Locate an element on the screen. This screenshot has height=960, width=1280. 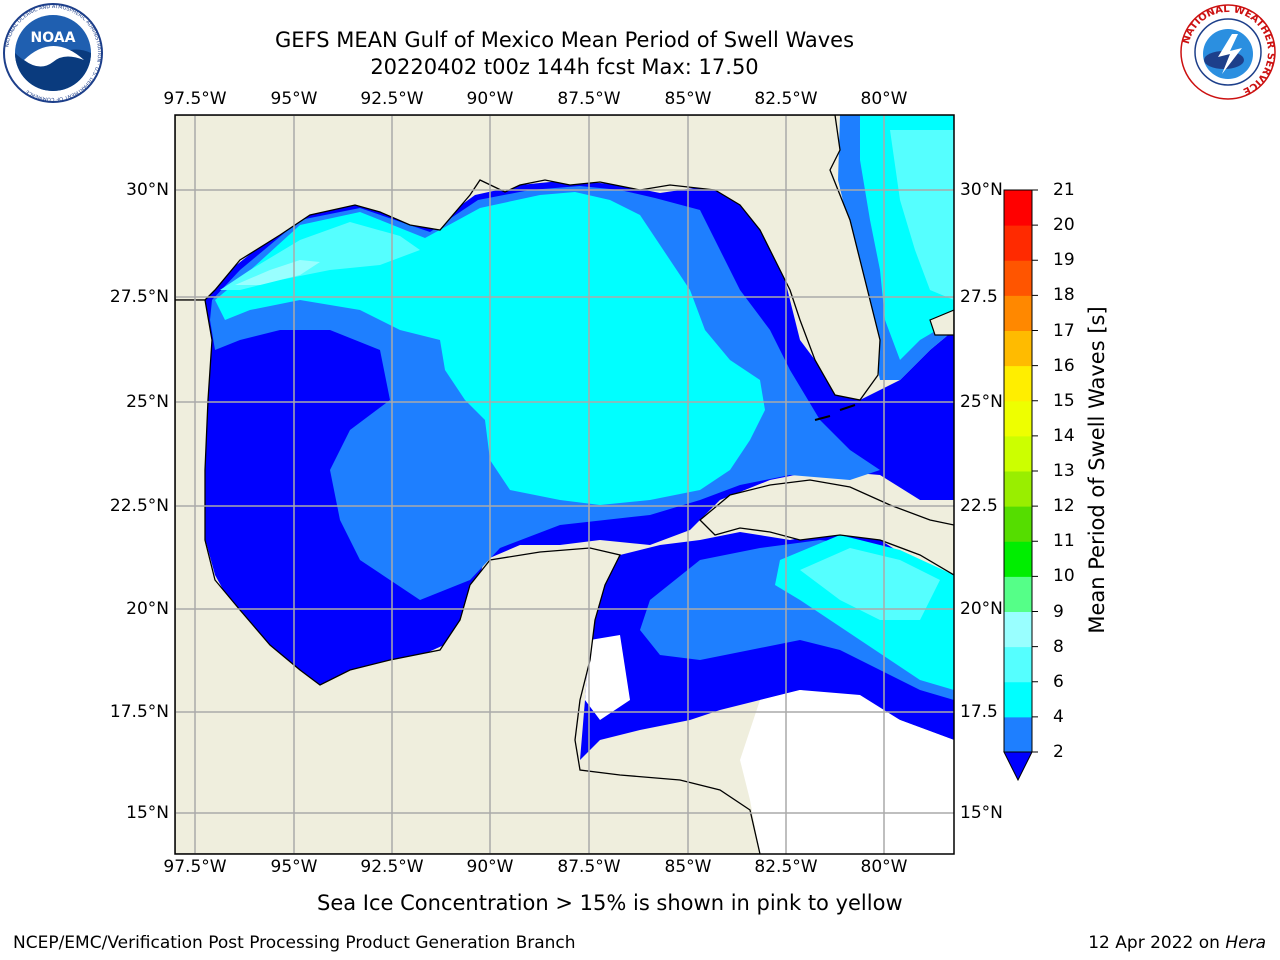
lat-tick-left: 22.5°N is located at coordinates (139, 506).